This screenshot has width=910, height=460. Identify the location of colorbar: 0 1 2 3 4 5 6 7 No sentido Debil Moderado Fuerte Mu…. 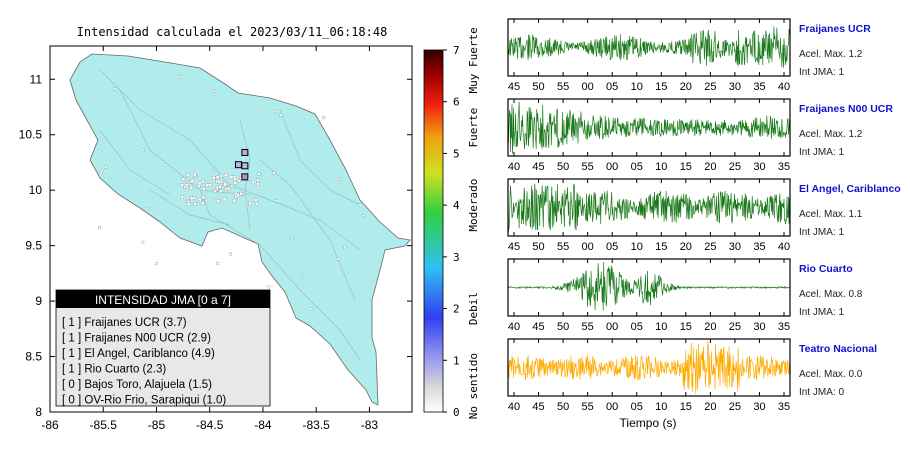
(451, 223).